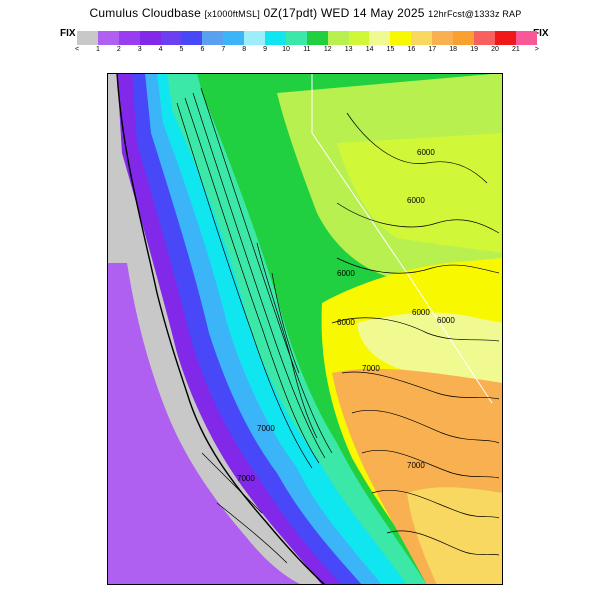  What do you see at coordinates (390, 49) in the screenshot?
I see `legend-tick-label: 15` at bounding box center [390, 49].